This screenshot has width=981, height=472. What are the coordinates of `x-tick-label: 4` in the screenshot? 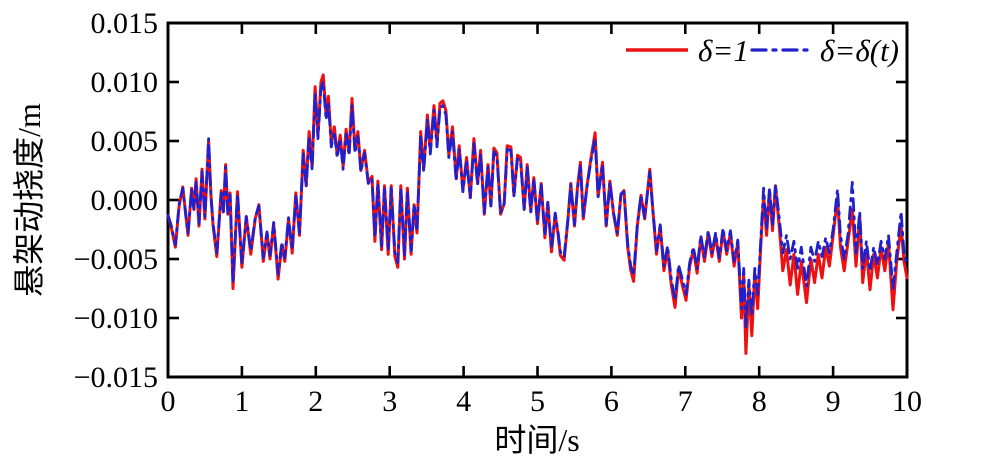 It's located at (463, 401).